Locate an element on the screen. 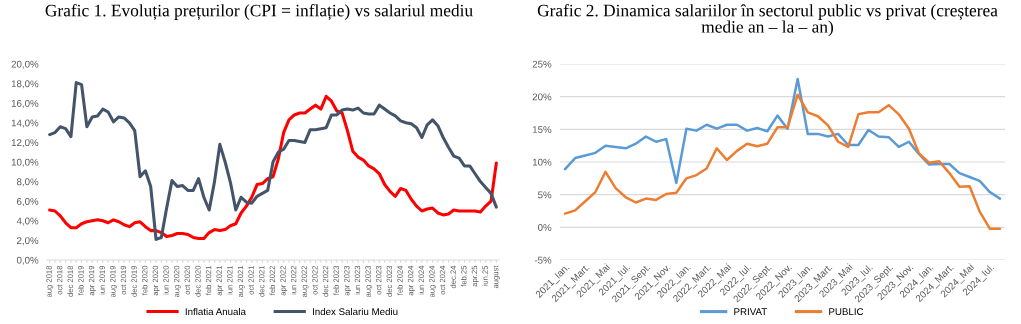 This screenshot has width=1021, height=324. y-tick-label: 5% is located at coordinates (545, 195).